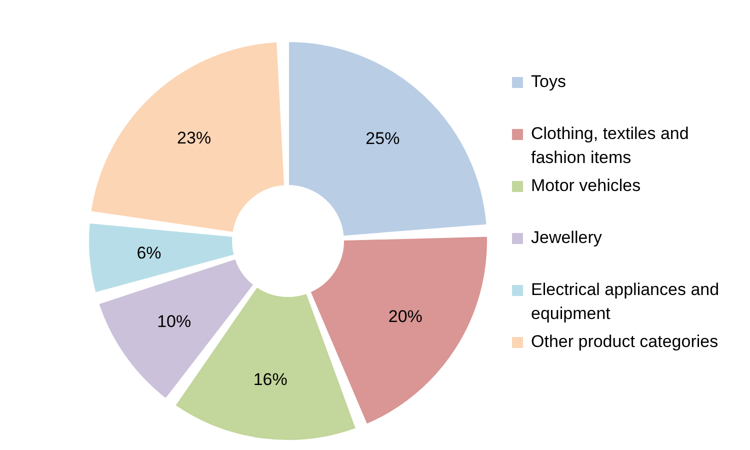  Describe the element at coordinates (174, 322) in the screenshot. I see `data-label: 10%` at that location.